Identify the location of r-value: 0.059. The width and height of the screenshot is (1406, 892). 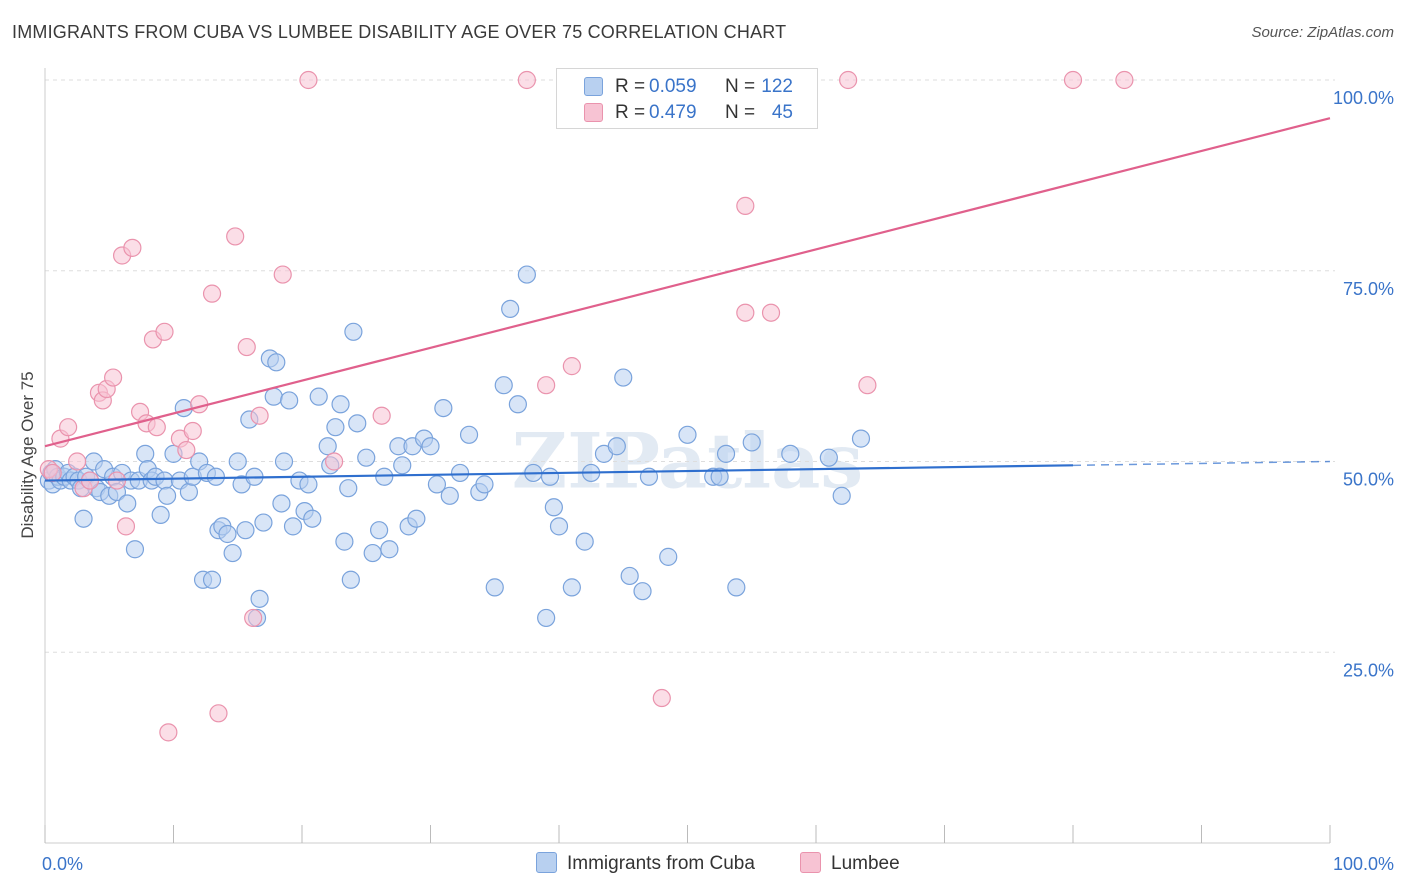
(673, 86).